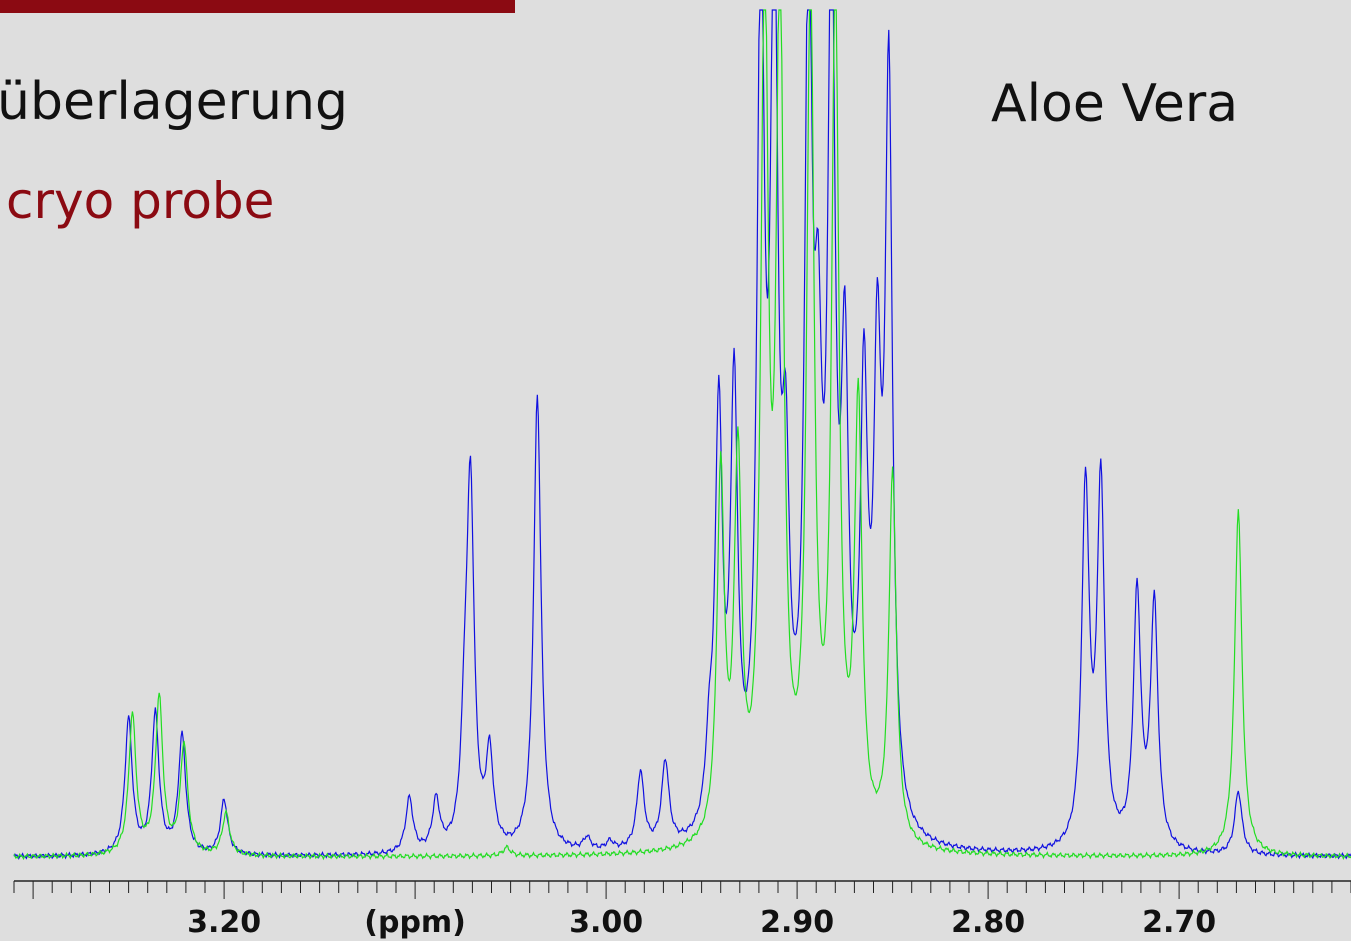 Image resolution: width=1351 pixels, height=941 pixels. I want to click on x-axis-unit-label: (ppm), so click(415, 922).